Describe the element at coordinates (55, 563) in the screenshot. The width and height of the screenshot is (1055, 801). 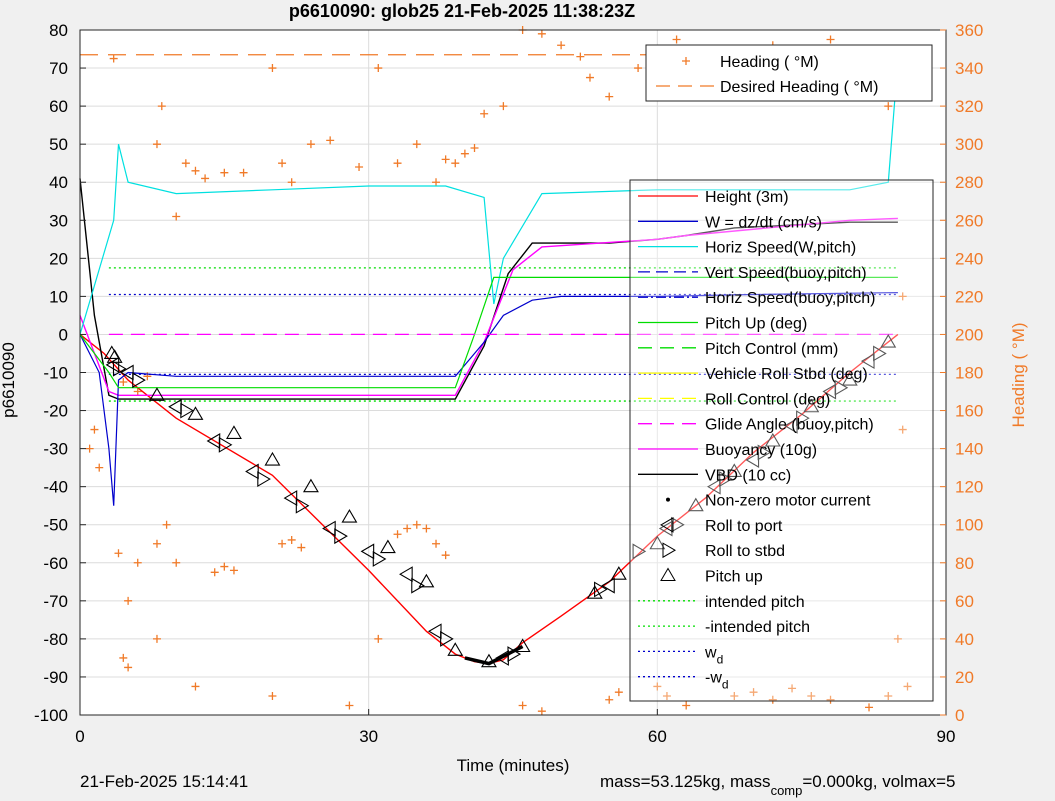
I see `y-tick-label-left: -60` at that location.